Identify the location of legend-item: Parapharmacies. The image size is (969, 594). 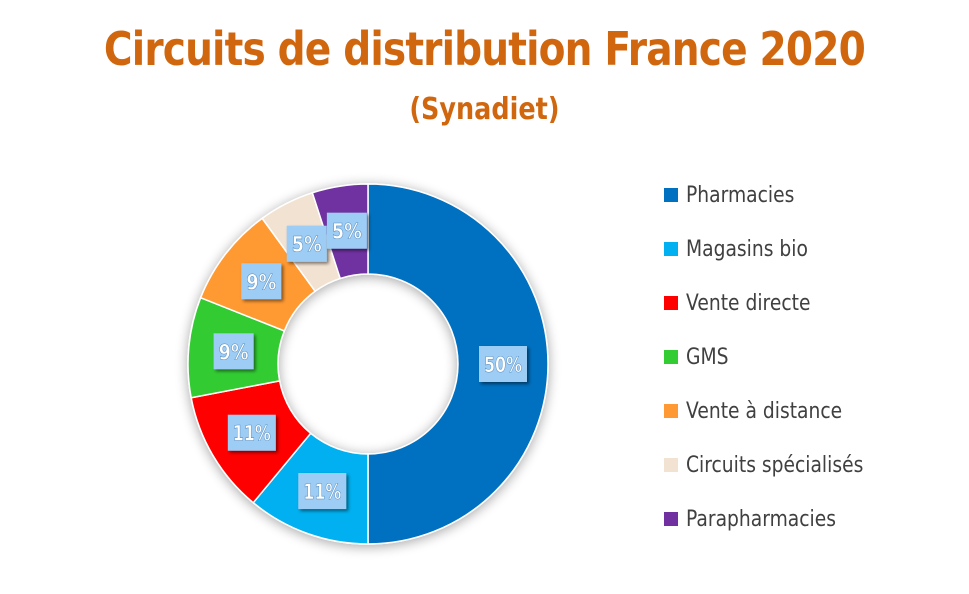
(779, 519).